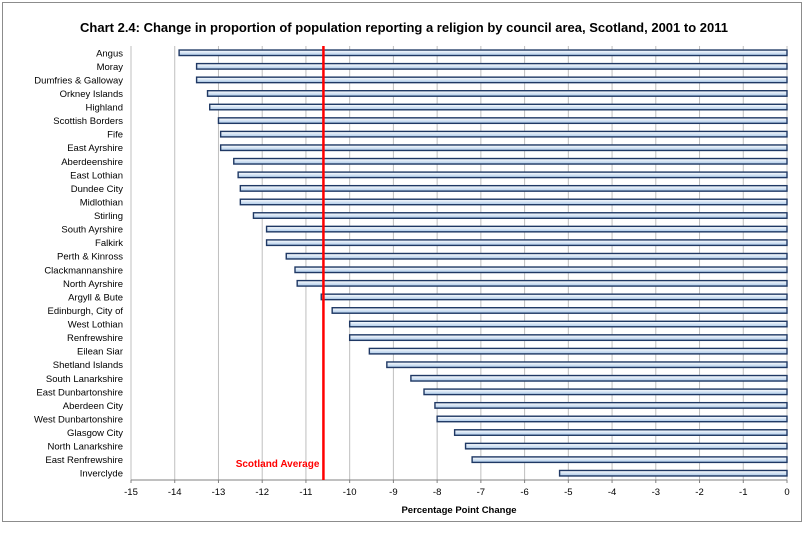 The image size is (808, 533). Describe the element at coordinates (109, 243) in the screenshot. I see `category-label: Falkirk` at that location.